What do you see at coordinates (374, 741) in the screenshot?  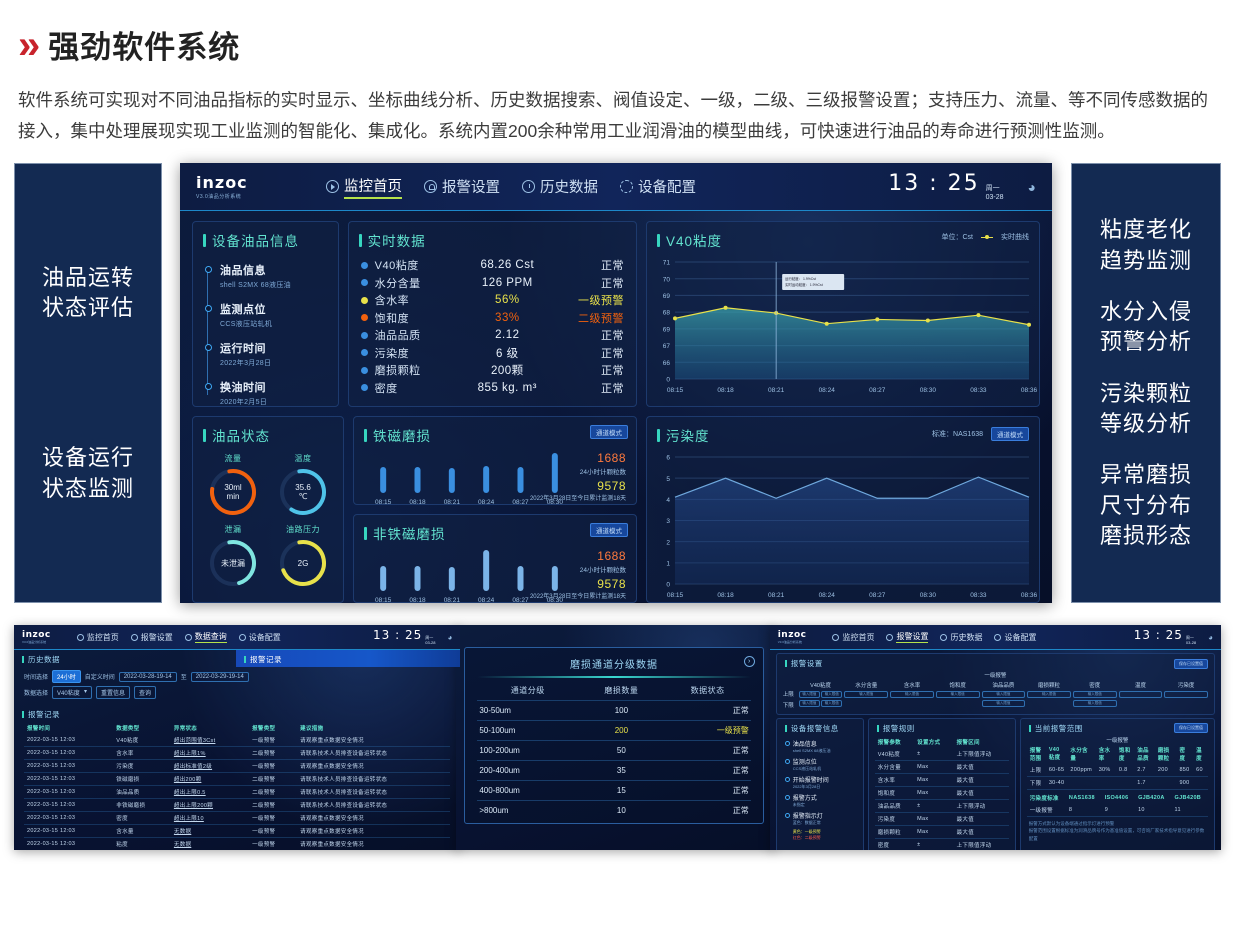 I see `table-cell: 请观察重点数据安全情况` at bounding box center [374, 741].